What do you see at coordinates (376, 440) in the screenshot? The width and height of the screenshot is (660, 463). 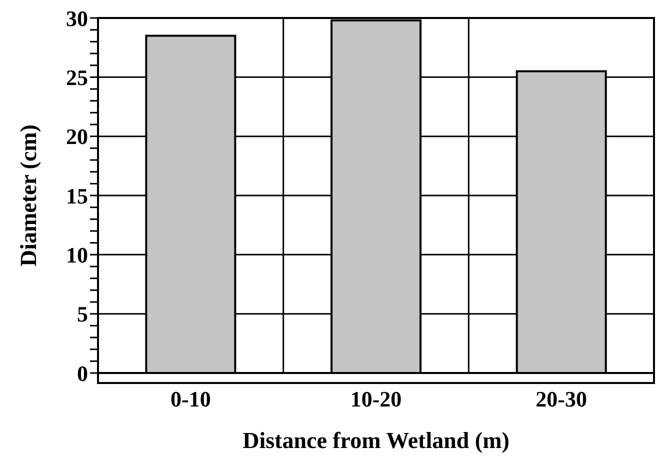 I see `x-axis-title: Distance from Wetland (m)` at bounding box center [376, 440].